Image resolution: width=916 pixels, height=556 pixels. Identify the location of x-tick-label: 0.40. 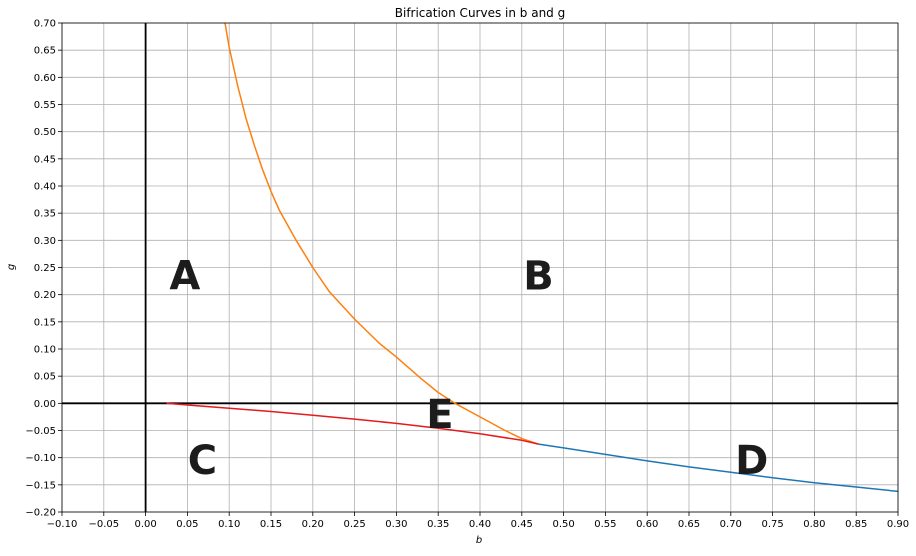
(480, 524).